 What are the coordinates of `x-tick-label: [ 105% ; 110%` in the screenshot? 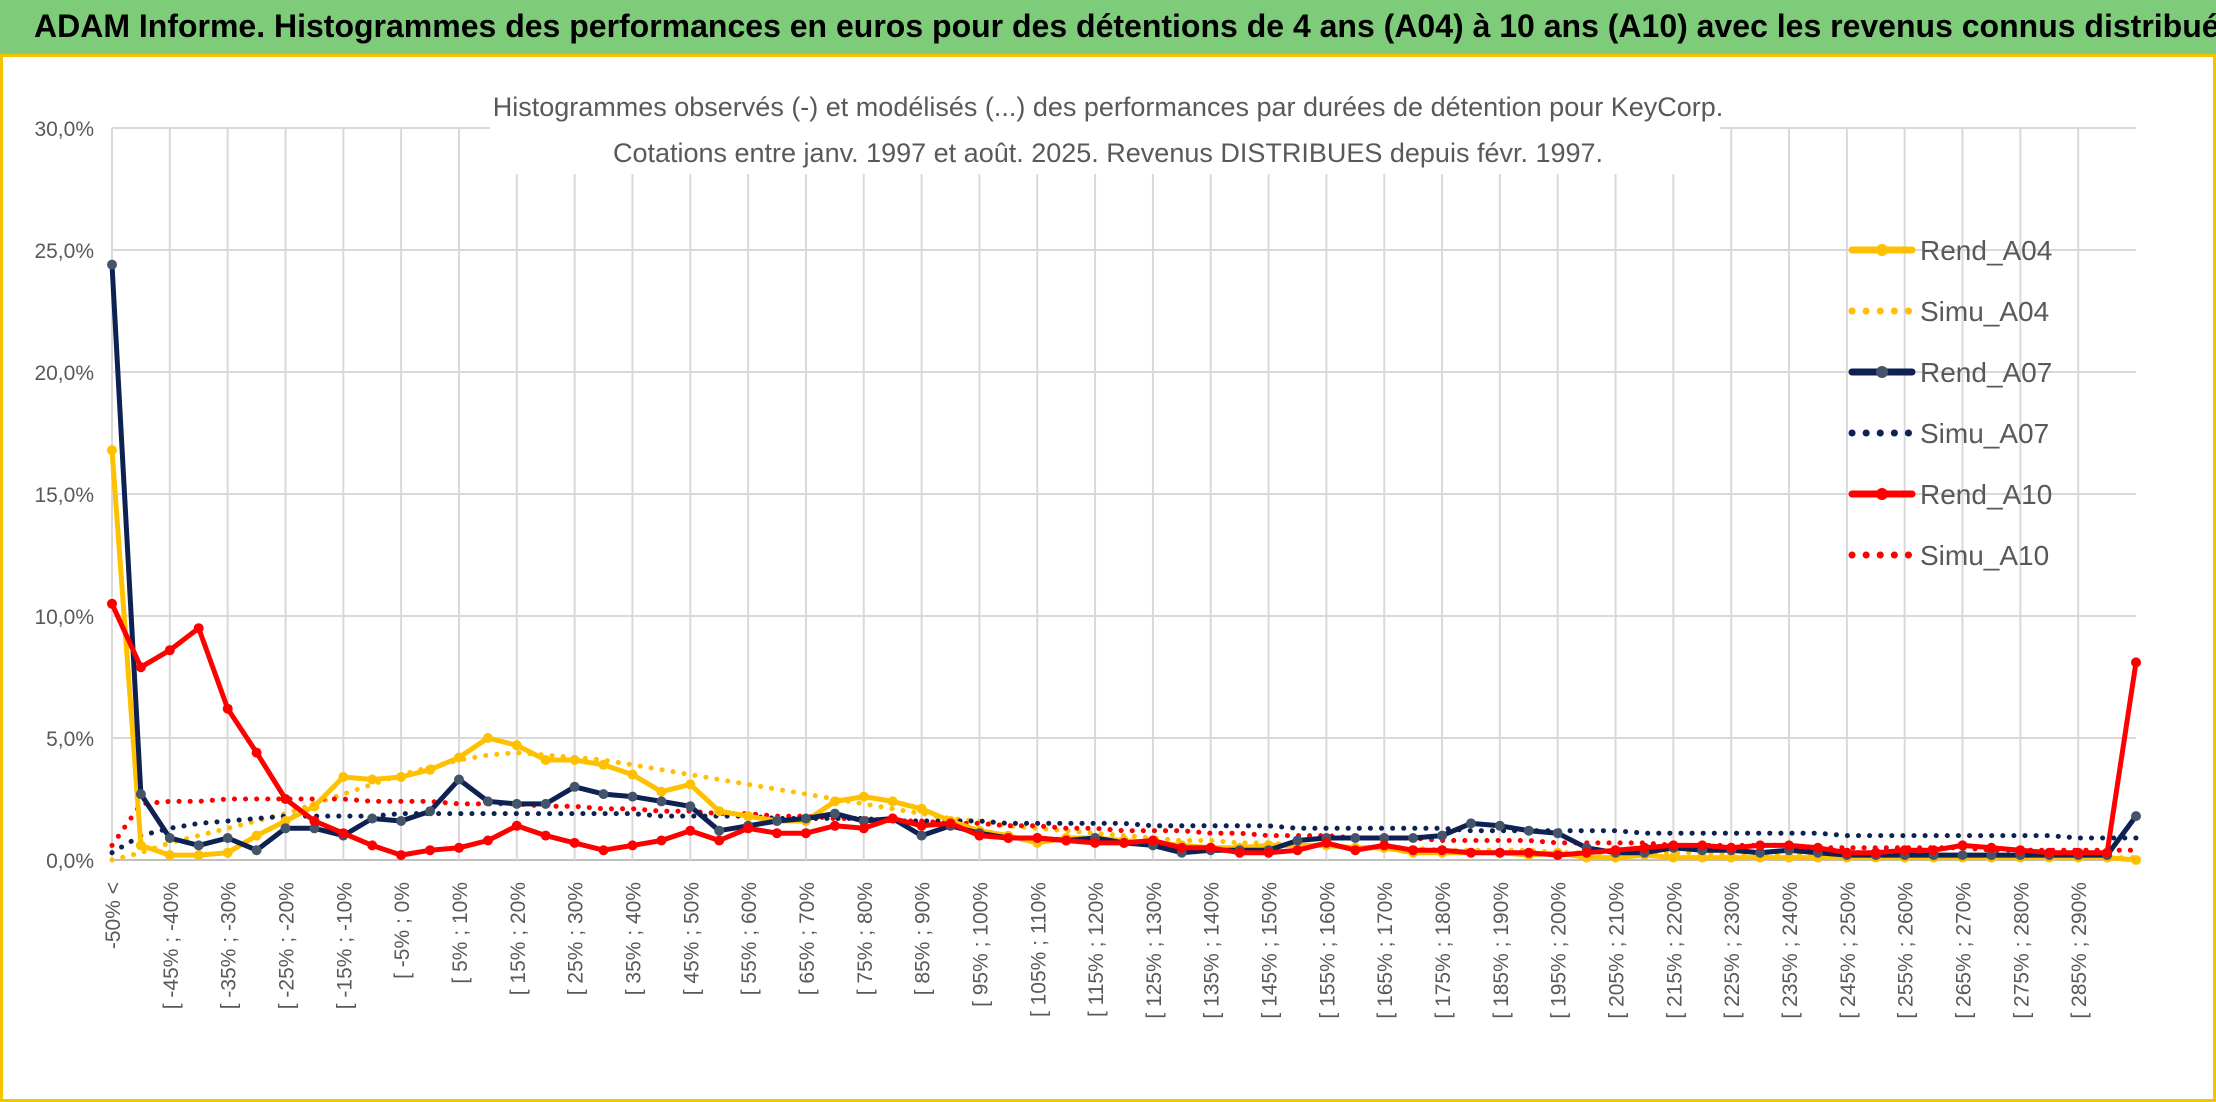 It's located at (1038, 949).